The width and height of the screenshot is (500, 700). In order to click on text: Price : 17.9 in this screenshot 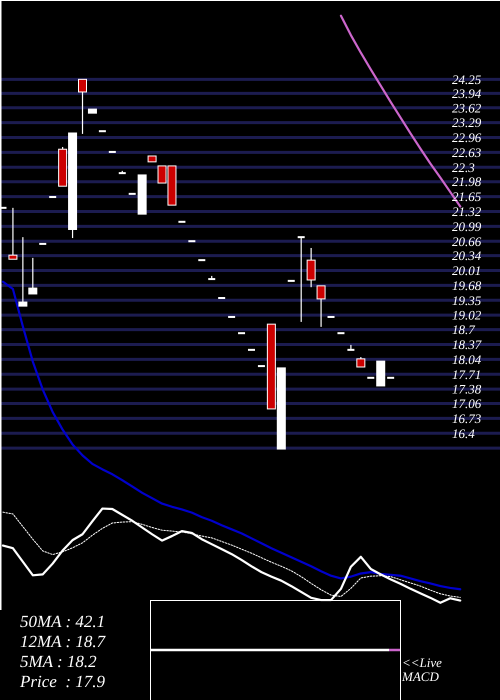, I will do `click(63, 682)`.